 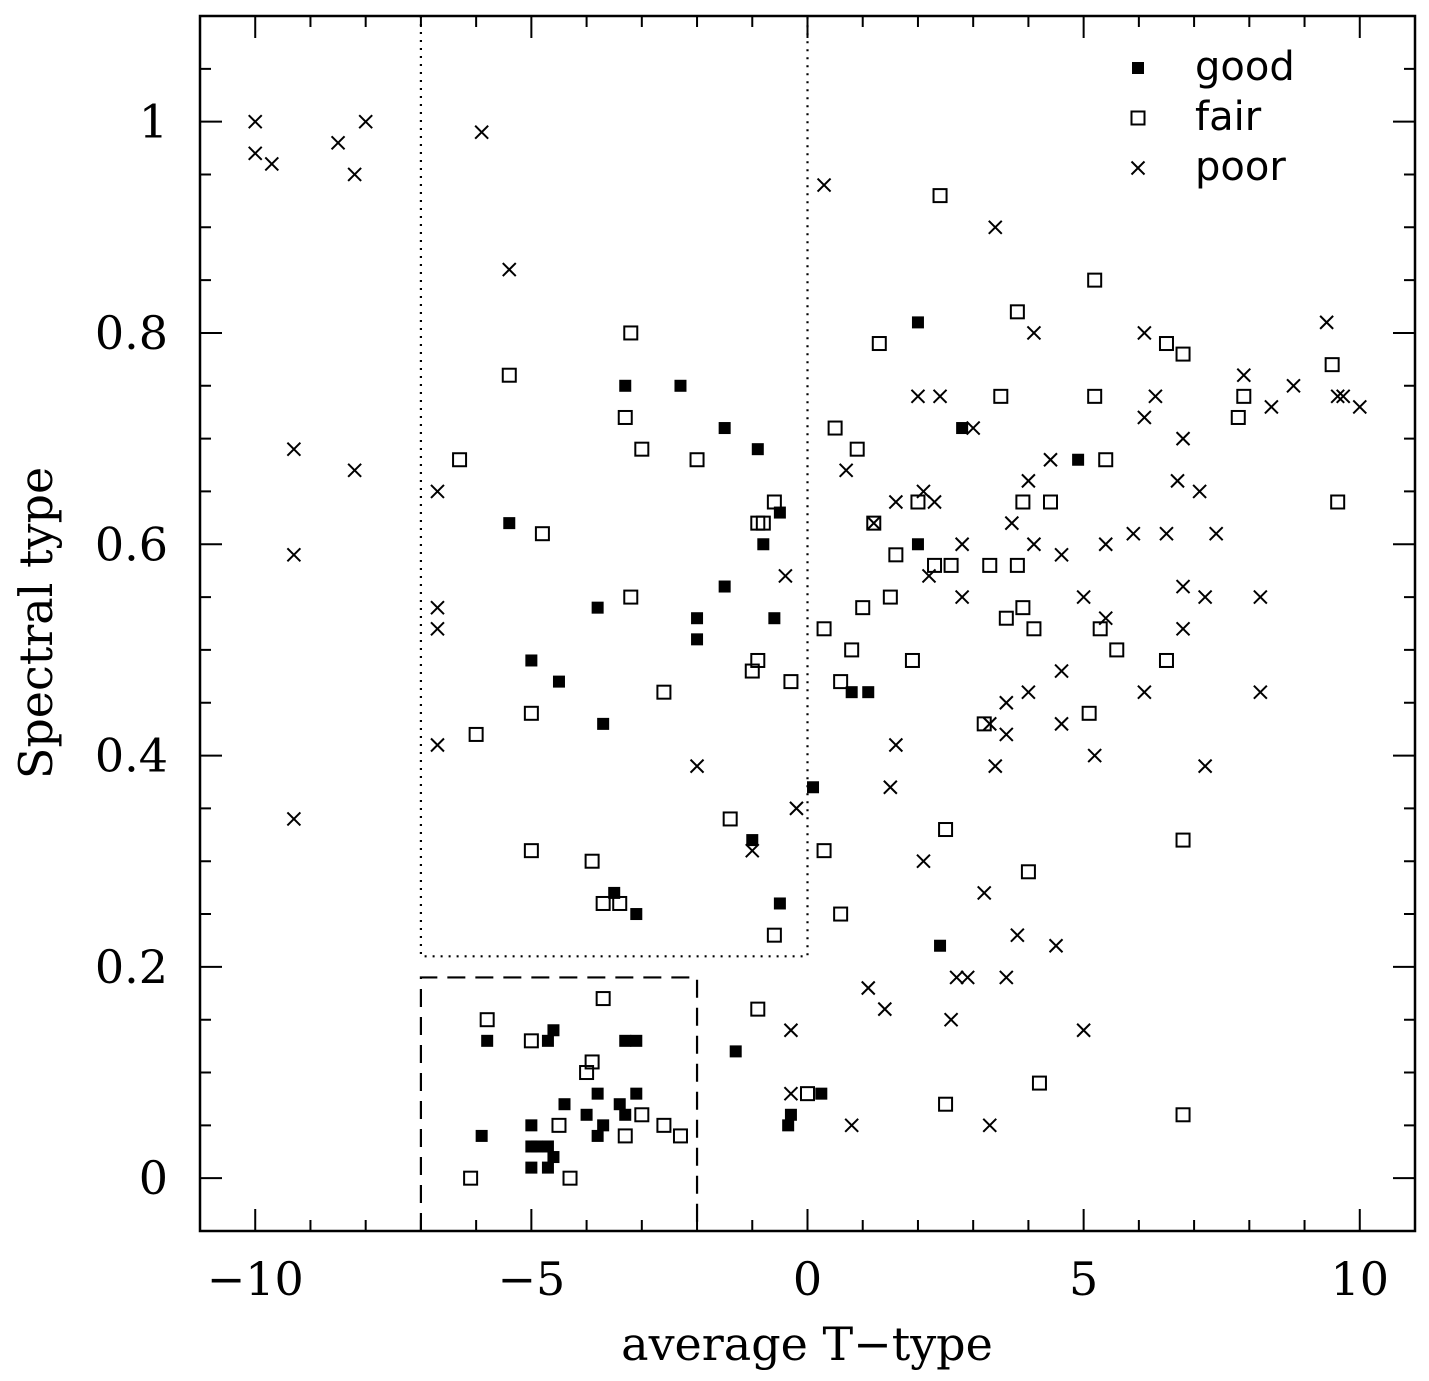 What do you see at coordinates (153, 1178) in the screenshot?
I see `y-tick-label: 0` at bounding box center [153, 1178].